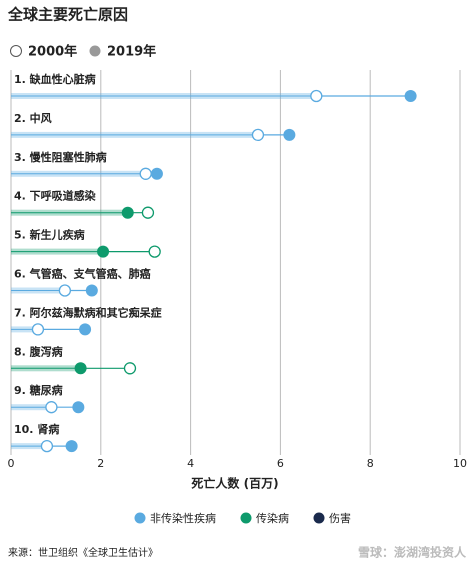 Image resolution: width=474 pixels, height=572 pixels. What do you see at coordinates (340, 518) in the screenshot?
I see `group-legend-label: 伤害` at bounding box center [340, 518].